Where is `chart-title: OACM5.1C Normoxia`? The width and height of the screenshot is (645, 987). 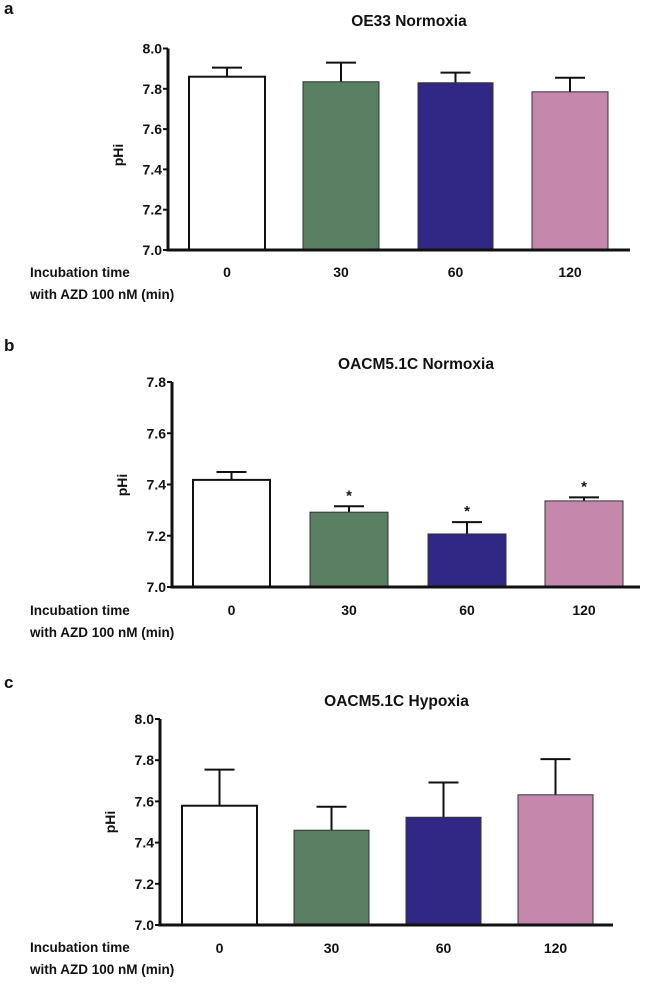
chart-title: OACM5.1C Normoxia is located at coordinates (416, 364).